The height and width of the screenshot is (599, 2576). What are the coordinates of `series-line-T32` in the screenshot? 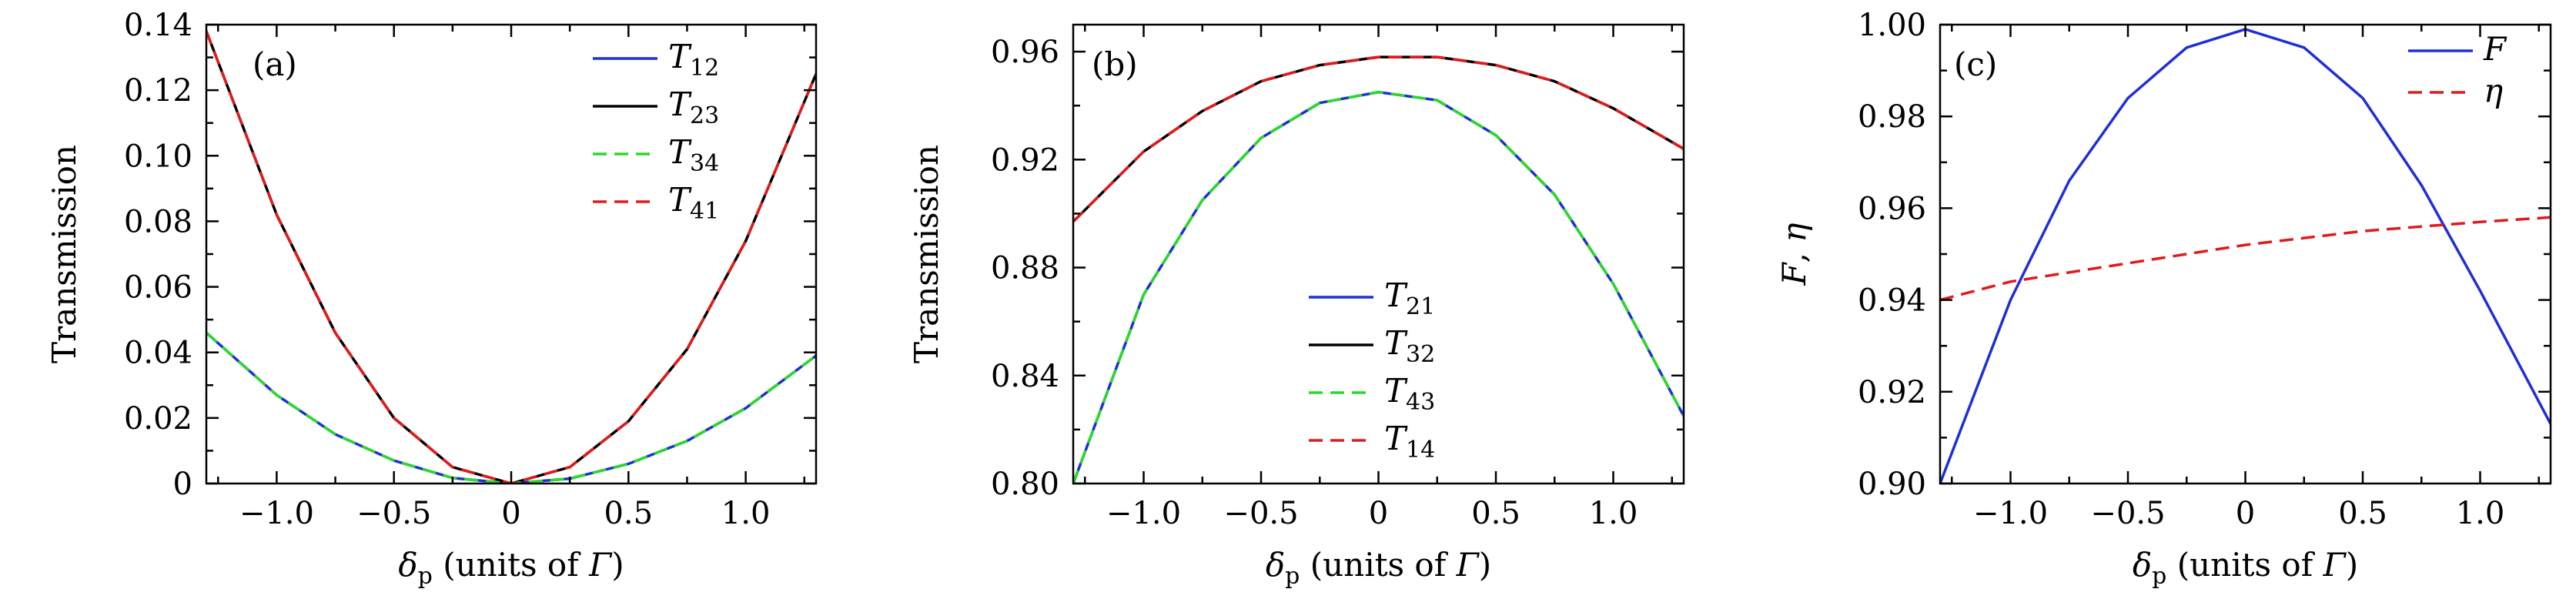 It's located at (1379, 139).